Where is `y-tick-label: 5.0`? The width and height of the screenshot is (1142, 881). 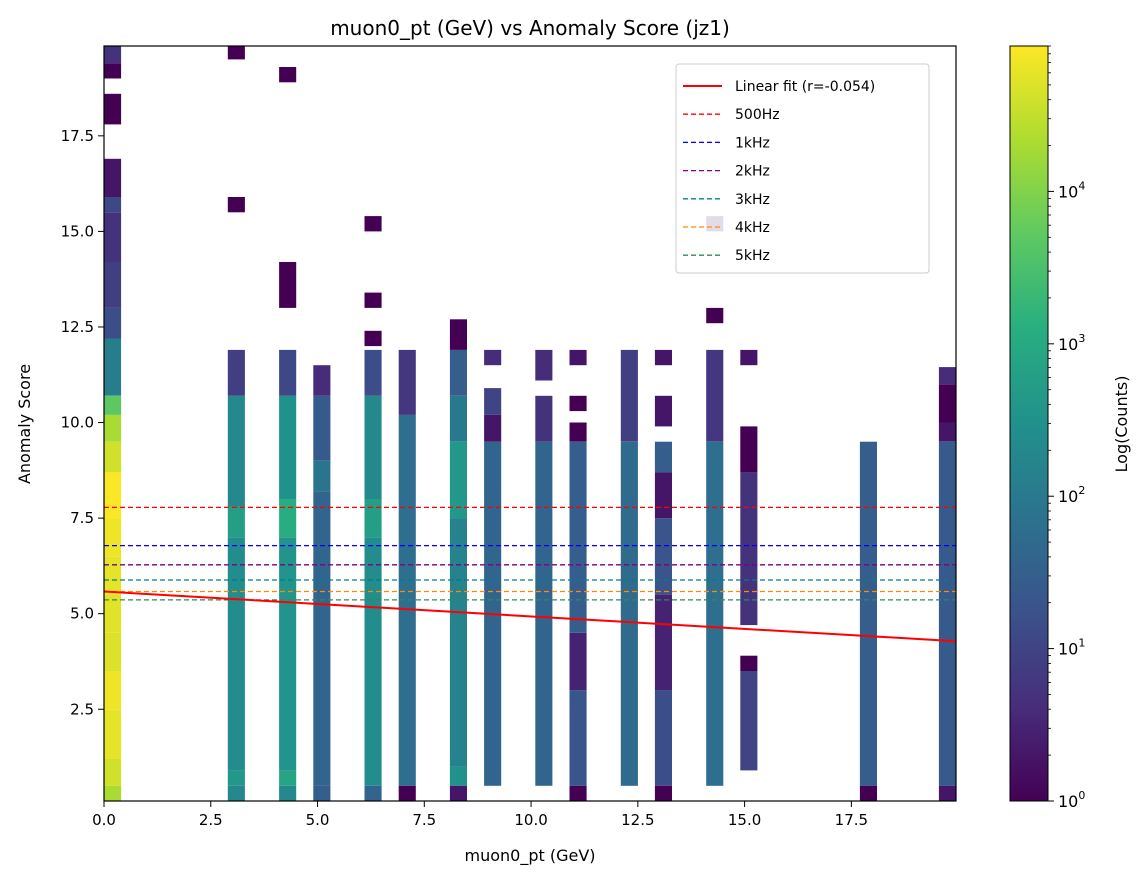 y-tick-label: 5.0 is located at coordinates (82, 614).